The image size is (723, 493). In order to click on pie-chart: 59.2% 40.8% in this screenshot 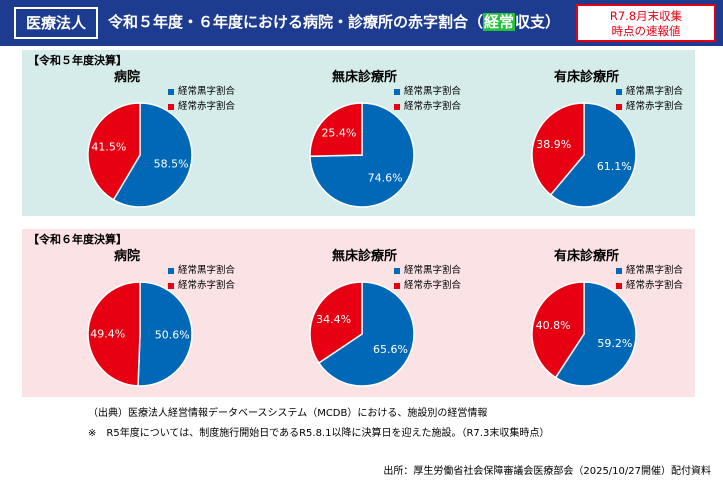, I will do `click(584, 334)`.